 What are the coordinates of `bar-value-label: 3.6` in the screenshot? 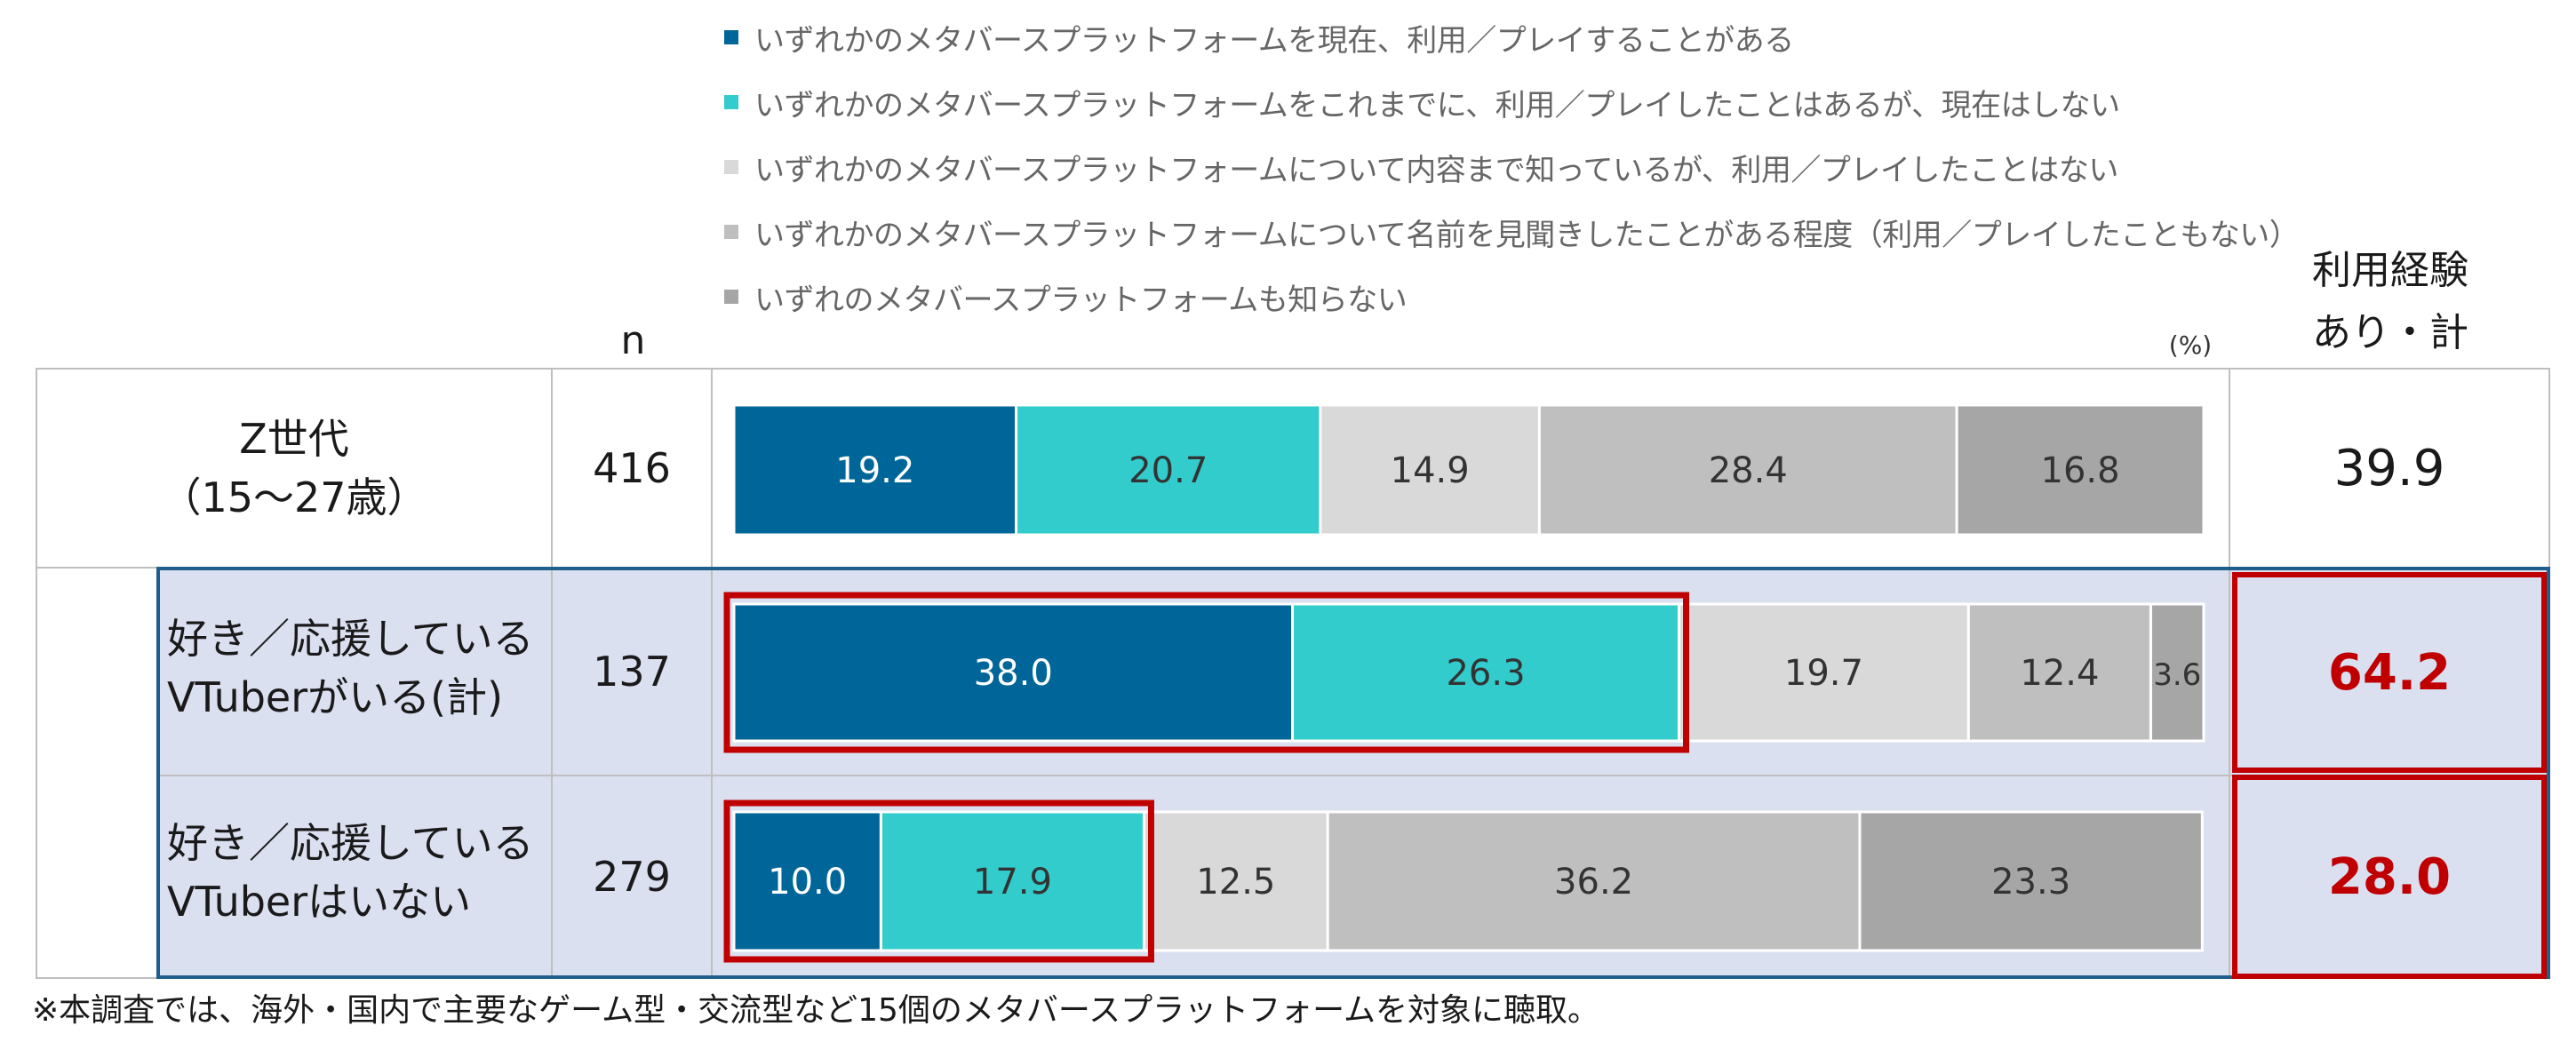 It's located at (2177, 675).